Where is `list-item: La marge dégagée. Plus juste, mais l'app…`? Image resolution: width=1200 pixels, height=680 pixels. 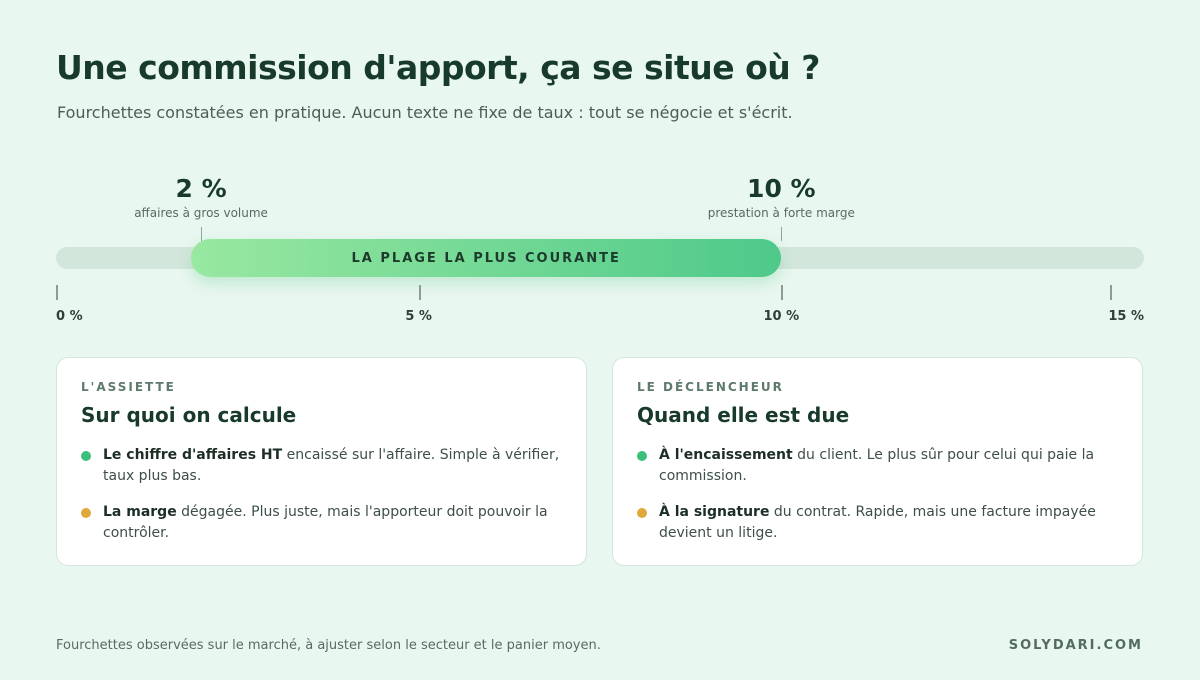 list-item: La marge dégagée. Plus juste, mais l'app… is located at coordinates (321, 523).